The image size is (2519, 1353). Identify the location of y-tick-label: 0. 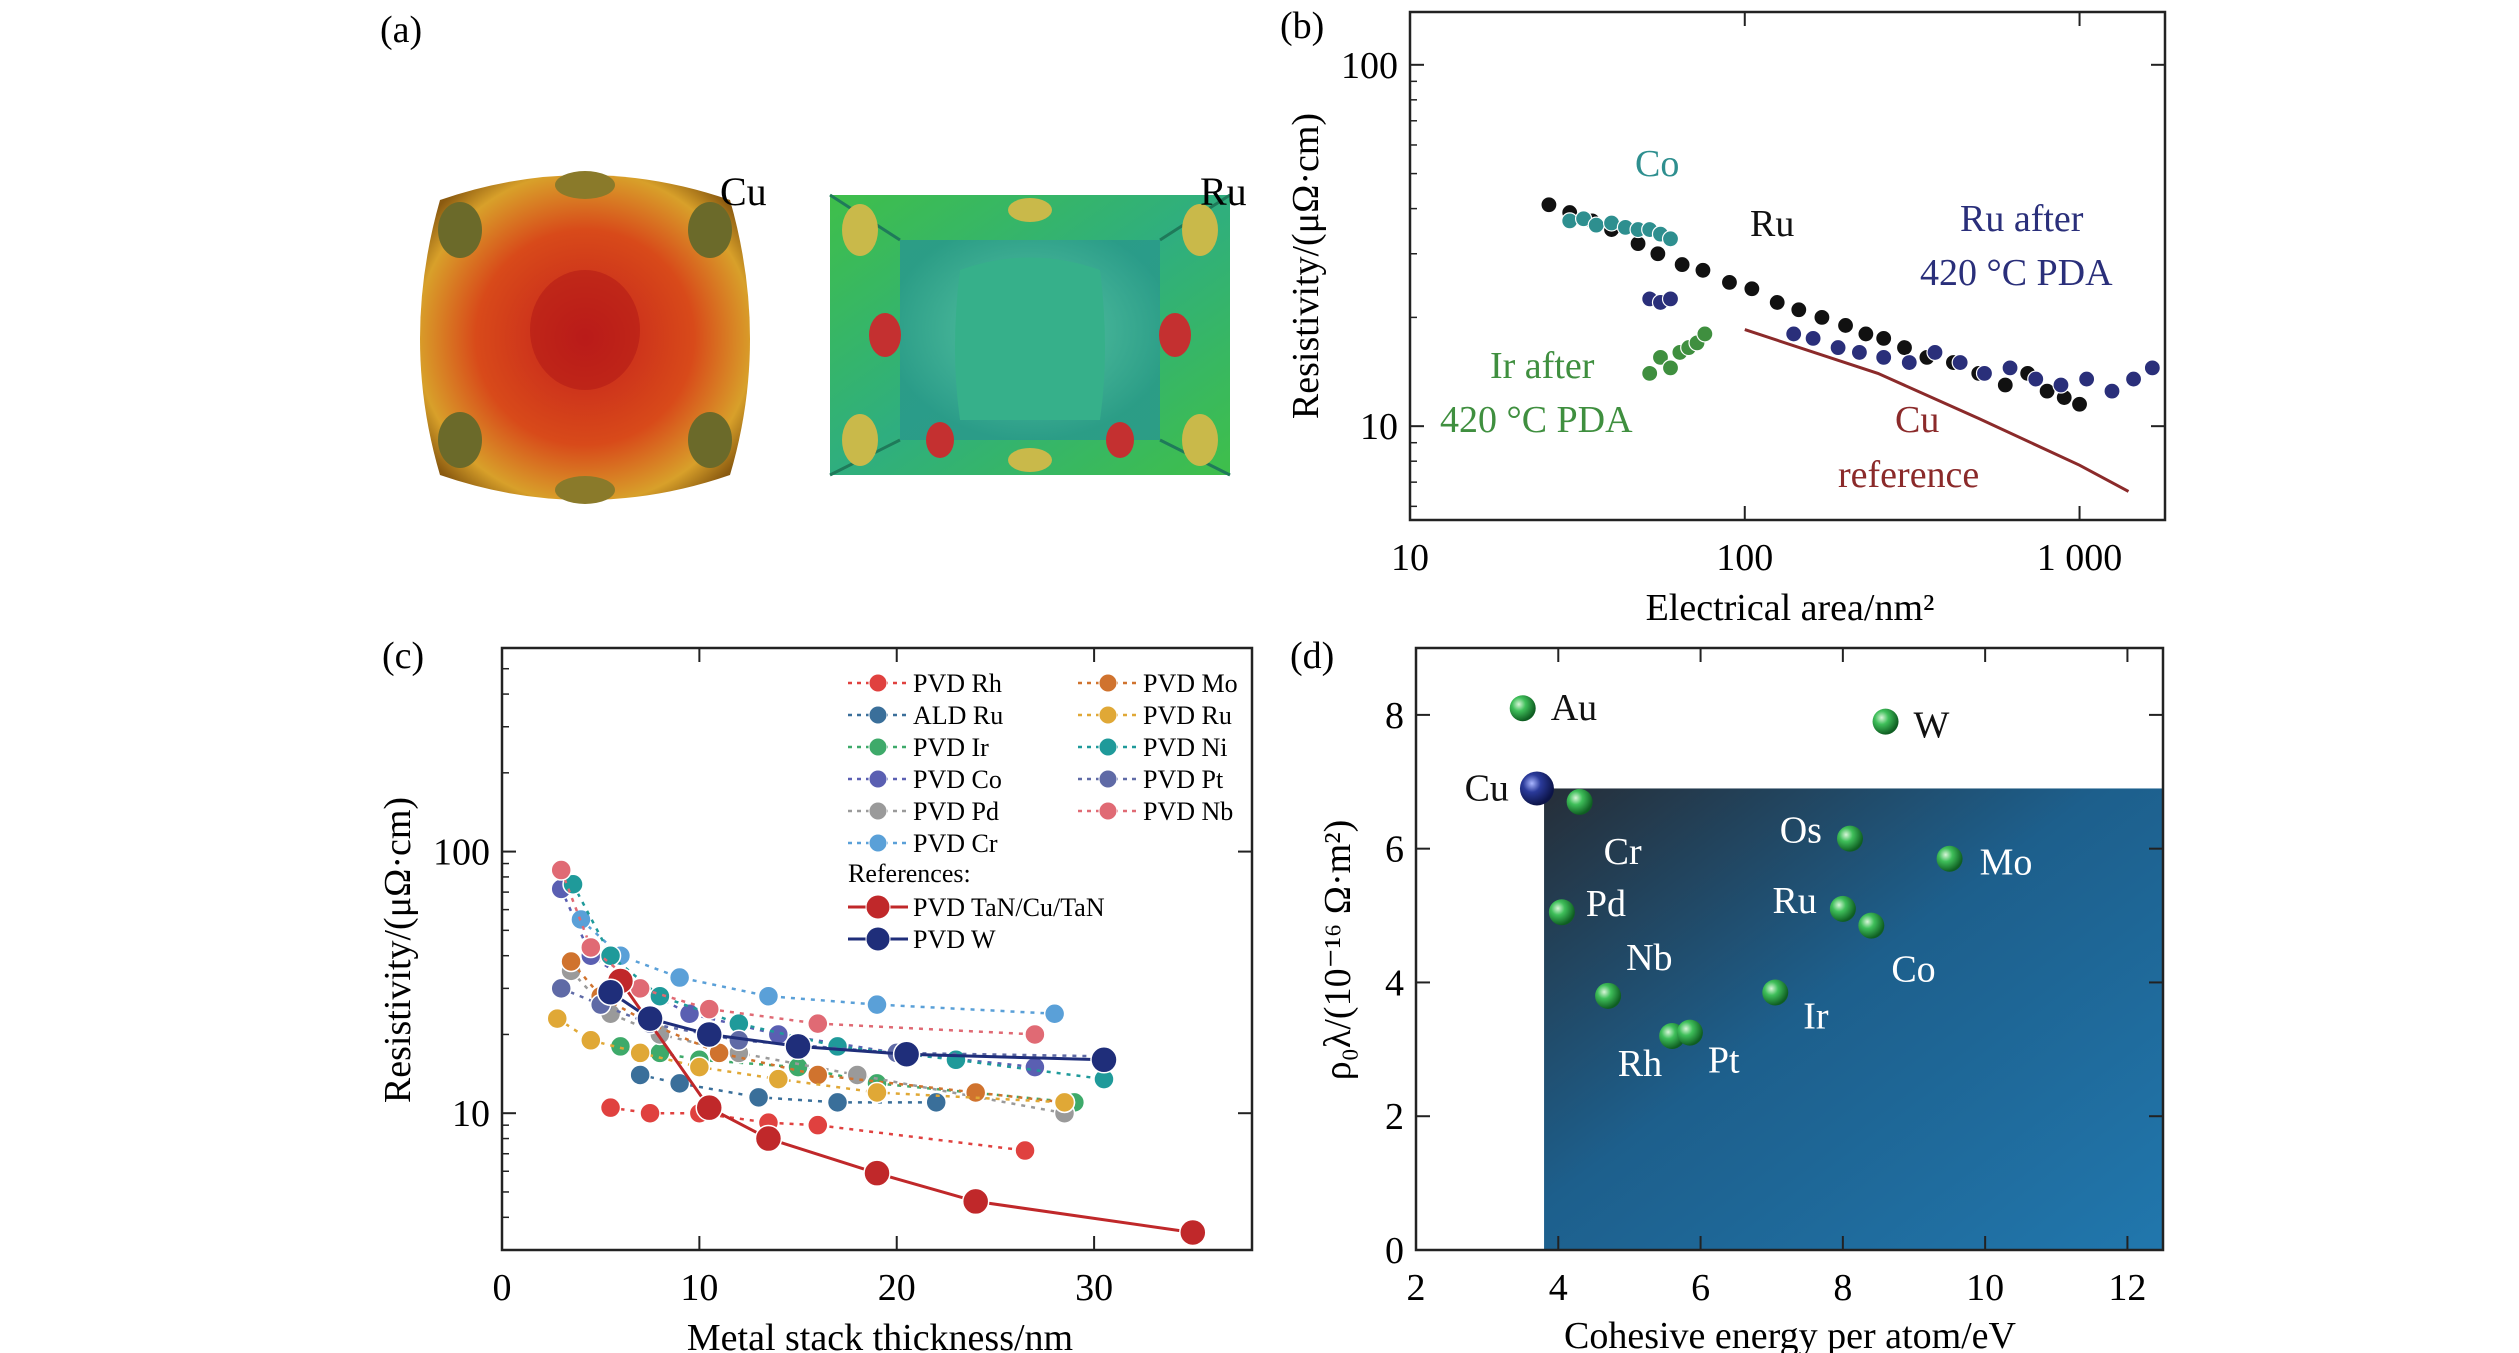
(1394, 1251).